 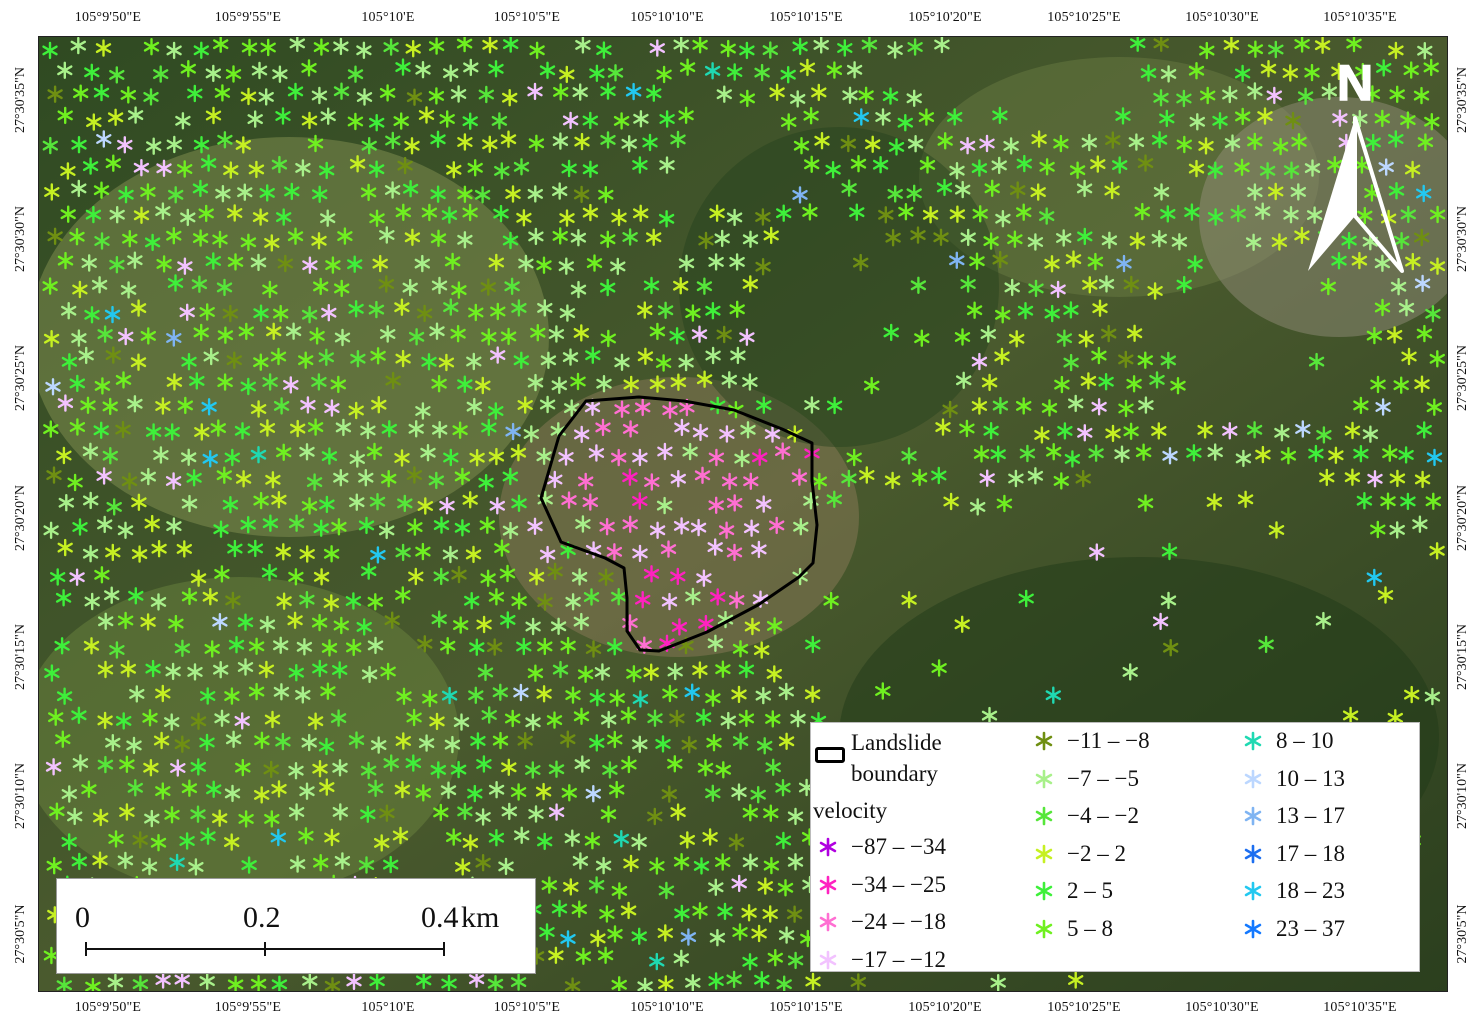 What do you see at coordinates (108, 17) in the screenshot?
I see `lon-label-top: 105°9'50"E` at bounding box center [108, 17].